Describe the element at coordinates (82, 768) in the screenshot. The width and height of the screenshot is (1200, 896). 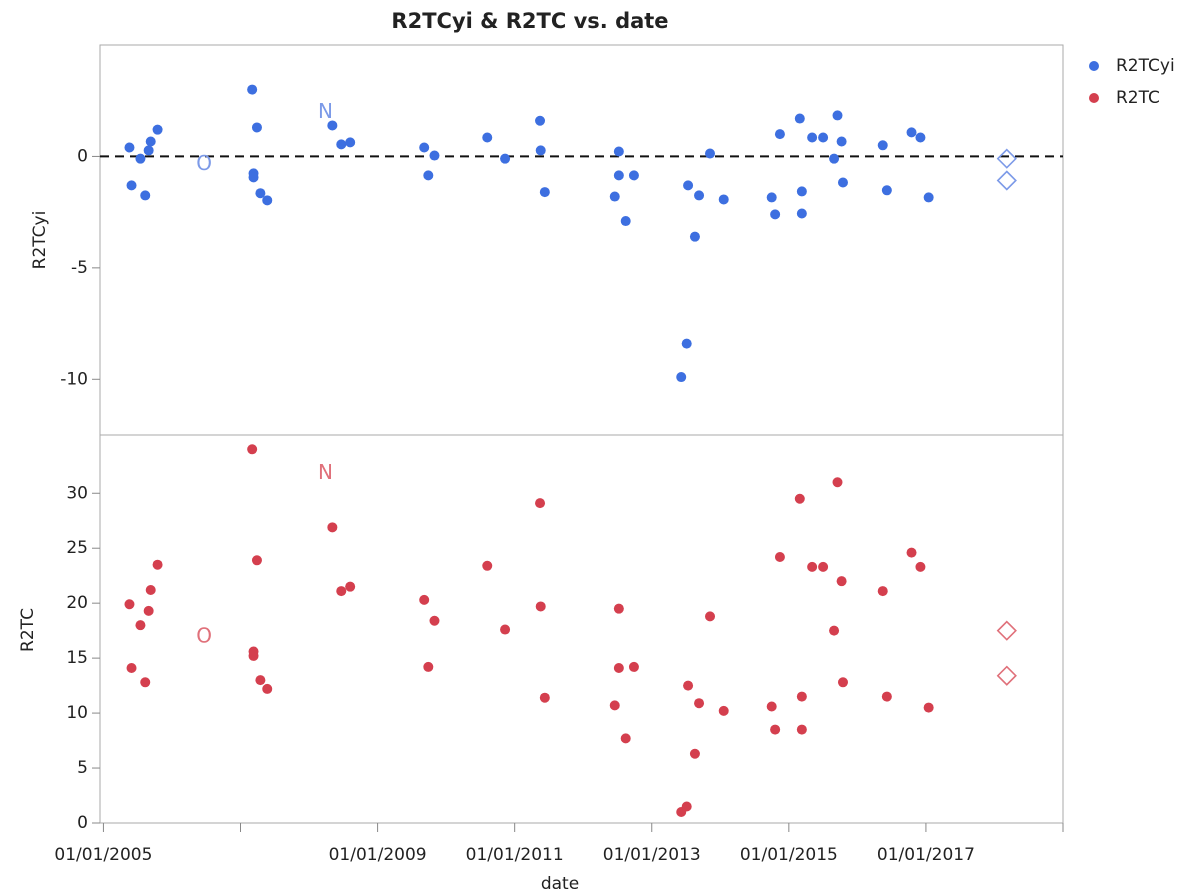
I see `y-tick-label: 5` at that location.